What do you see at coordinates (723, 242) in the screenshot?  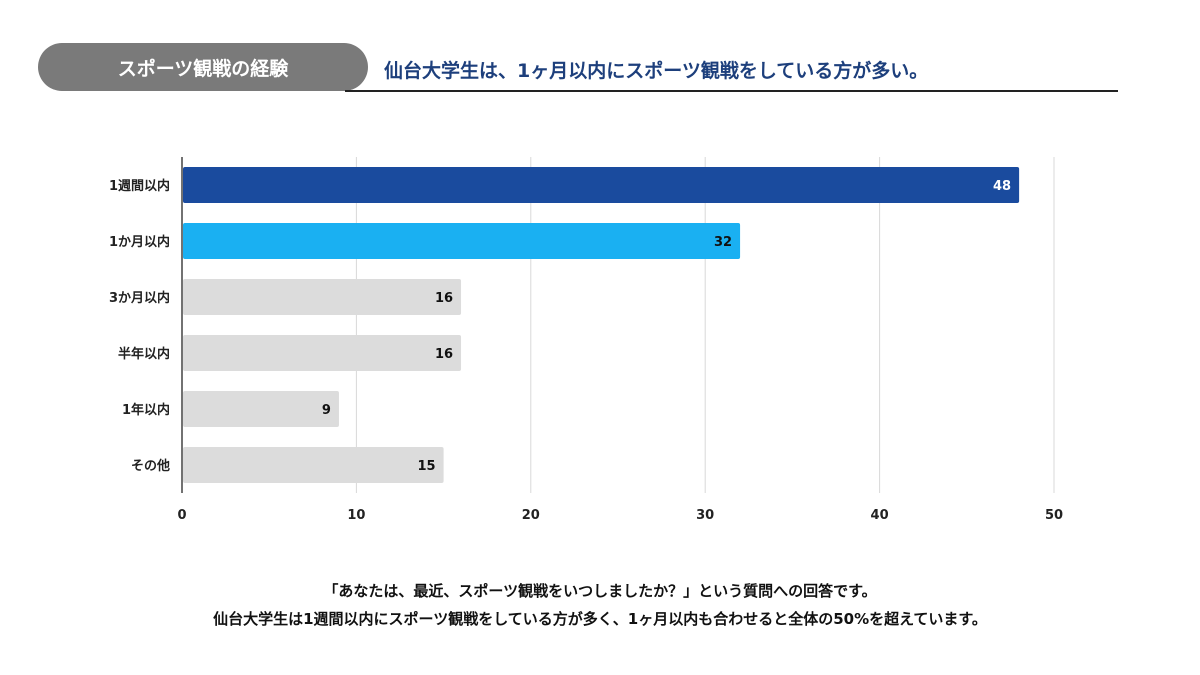 I see `data-label: 32` at bounding box center [723, 242].